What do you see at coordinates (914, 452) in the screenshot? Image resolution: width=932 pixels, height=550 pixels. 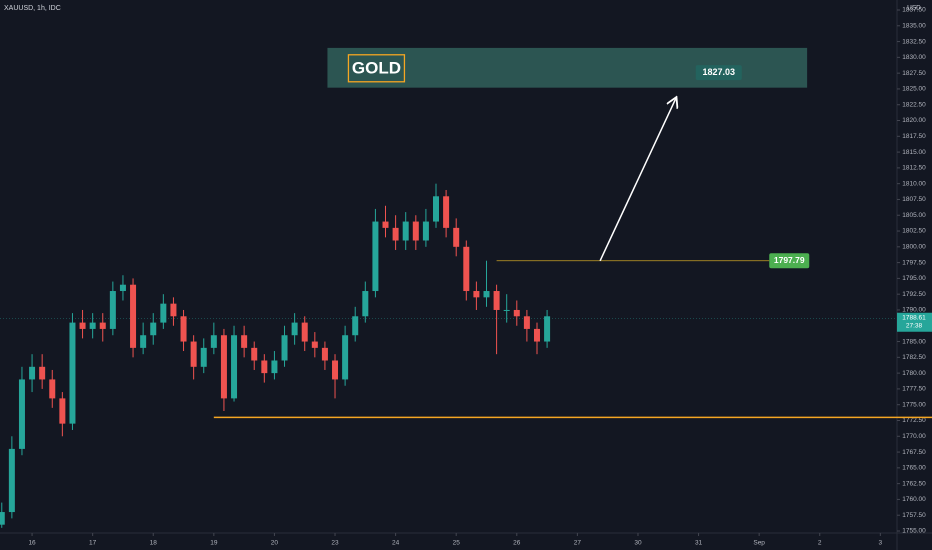 I see `y-tick-label: 1767.50` at bounding box center [914, 452].